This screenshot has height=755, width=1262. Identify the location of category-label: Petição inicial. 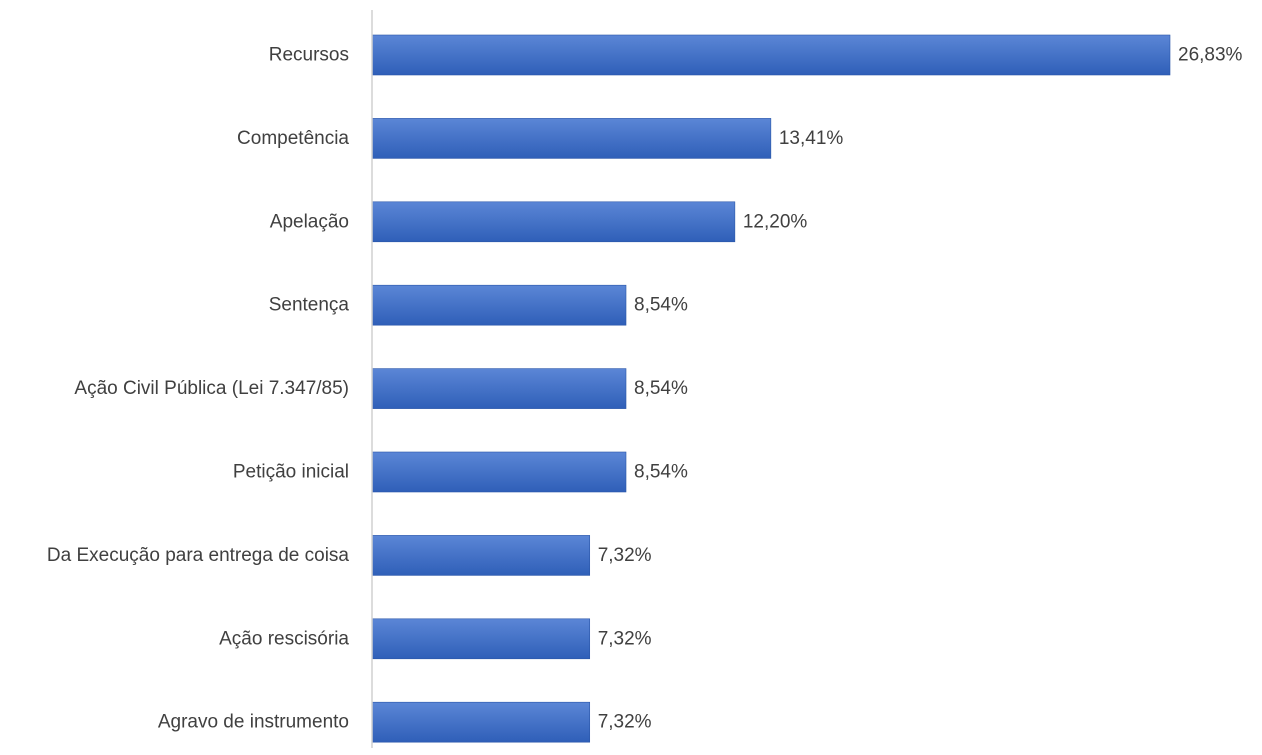
(291, 472).